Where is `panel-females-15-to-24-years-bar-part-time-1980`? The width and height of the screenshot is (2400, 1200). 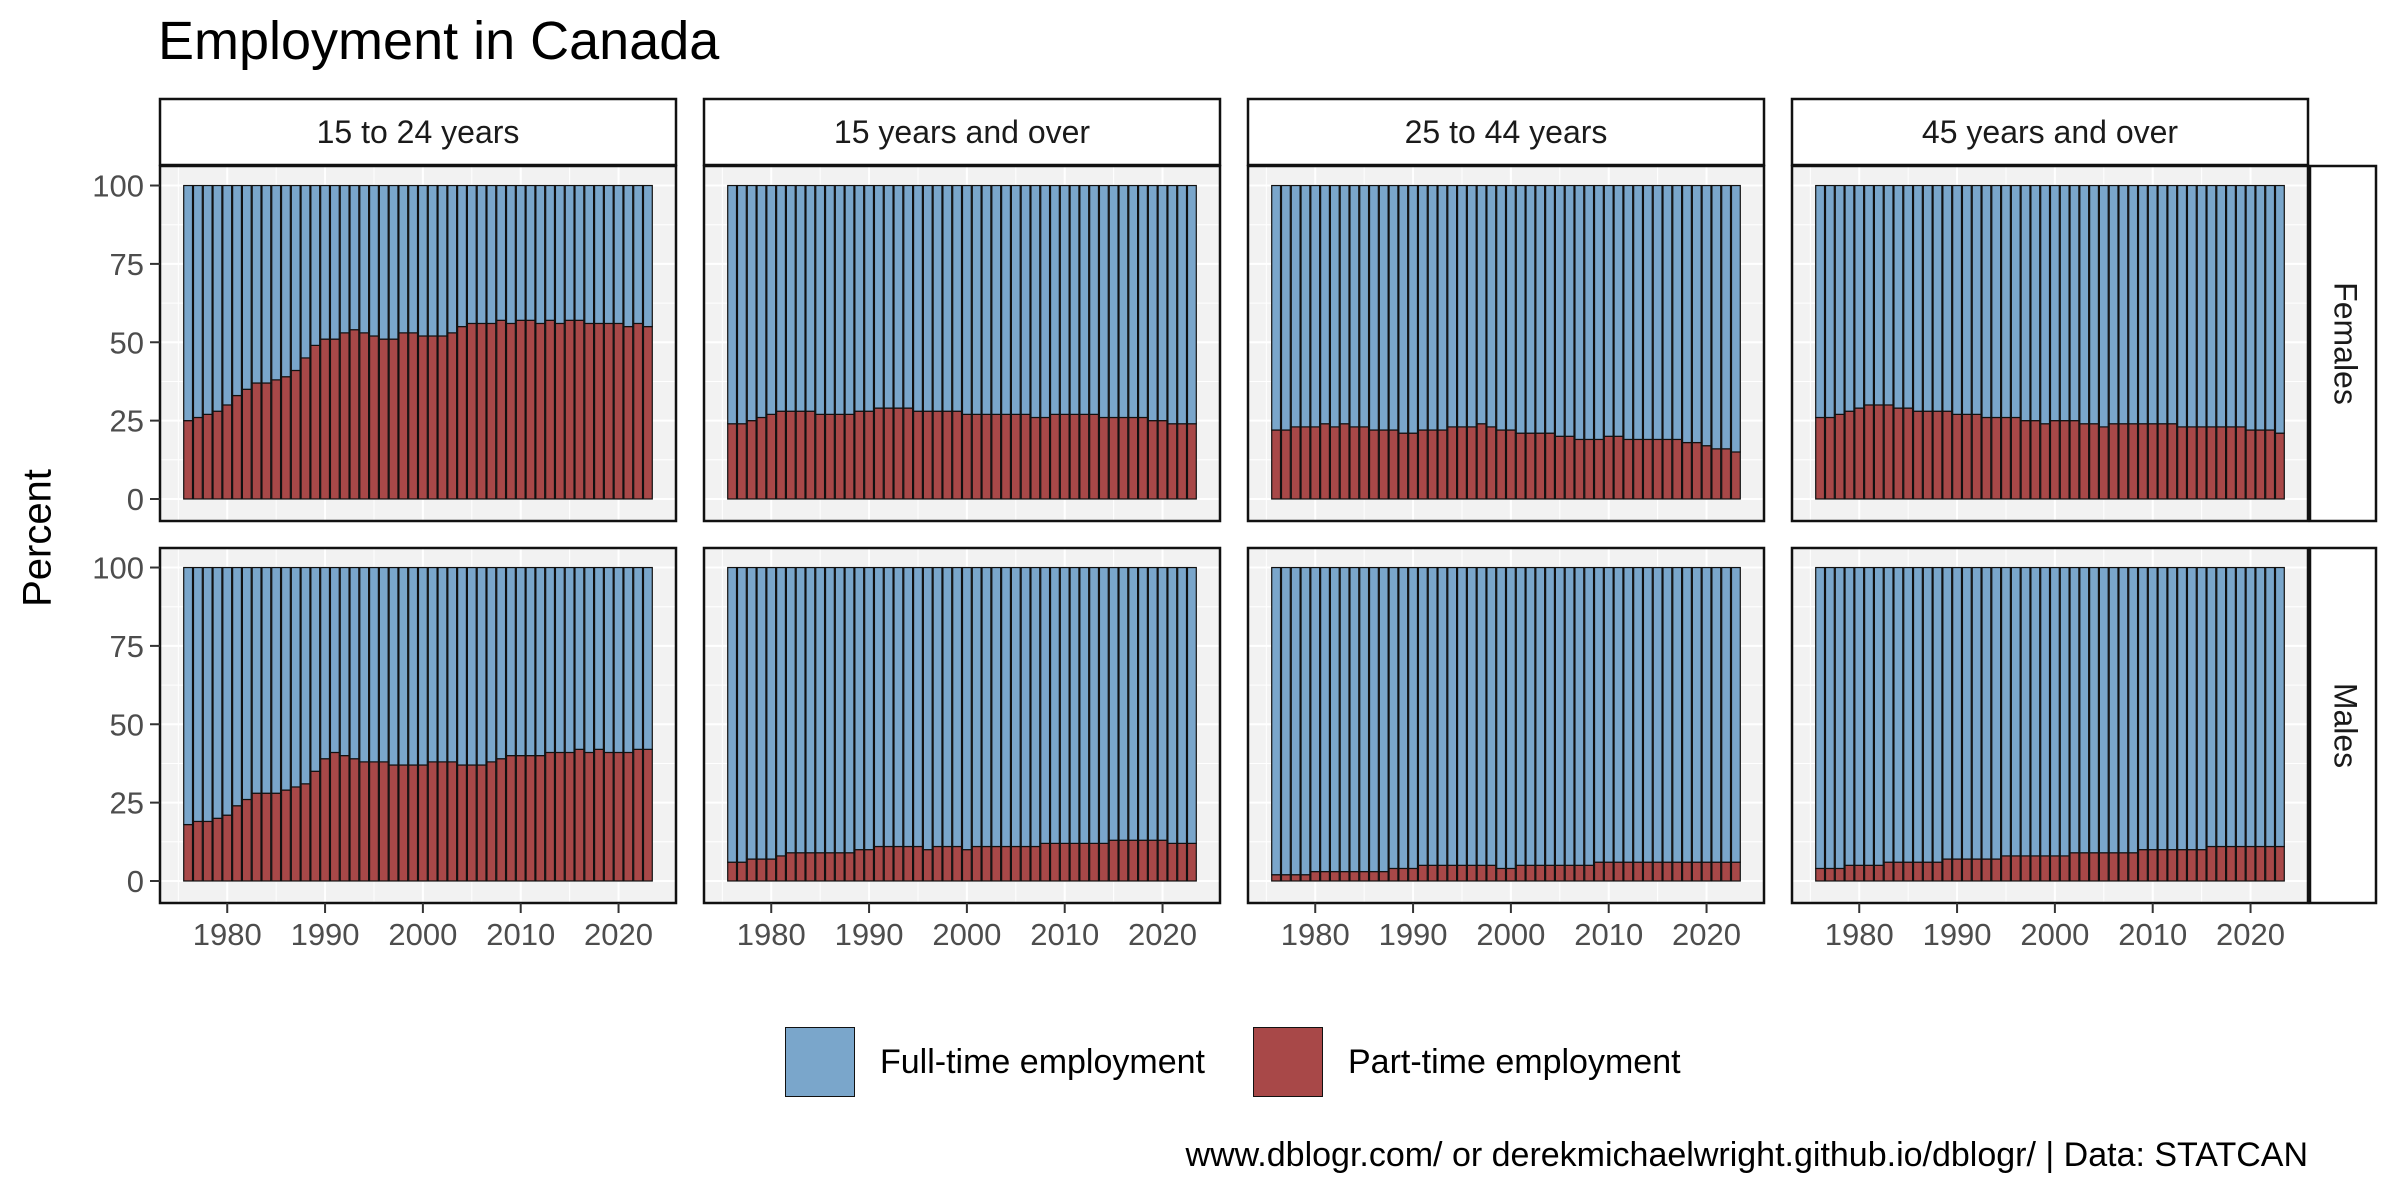
panel-females-15-to-24-years-bar-part-time-1980 is located at coordinates (227, 452).